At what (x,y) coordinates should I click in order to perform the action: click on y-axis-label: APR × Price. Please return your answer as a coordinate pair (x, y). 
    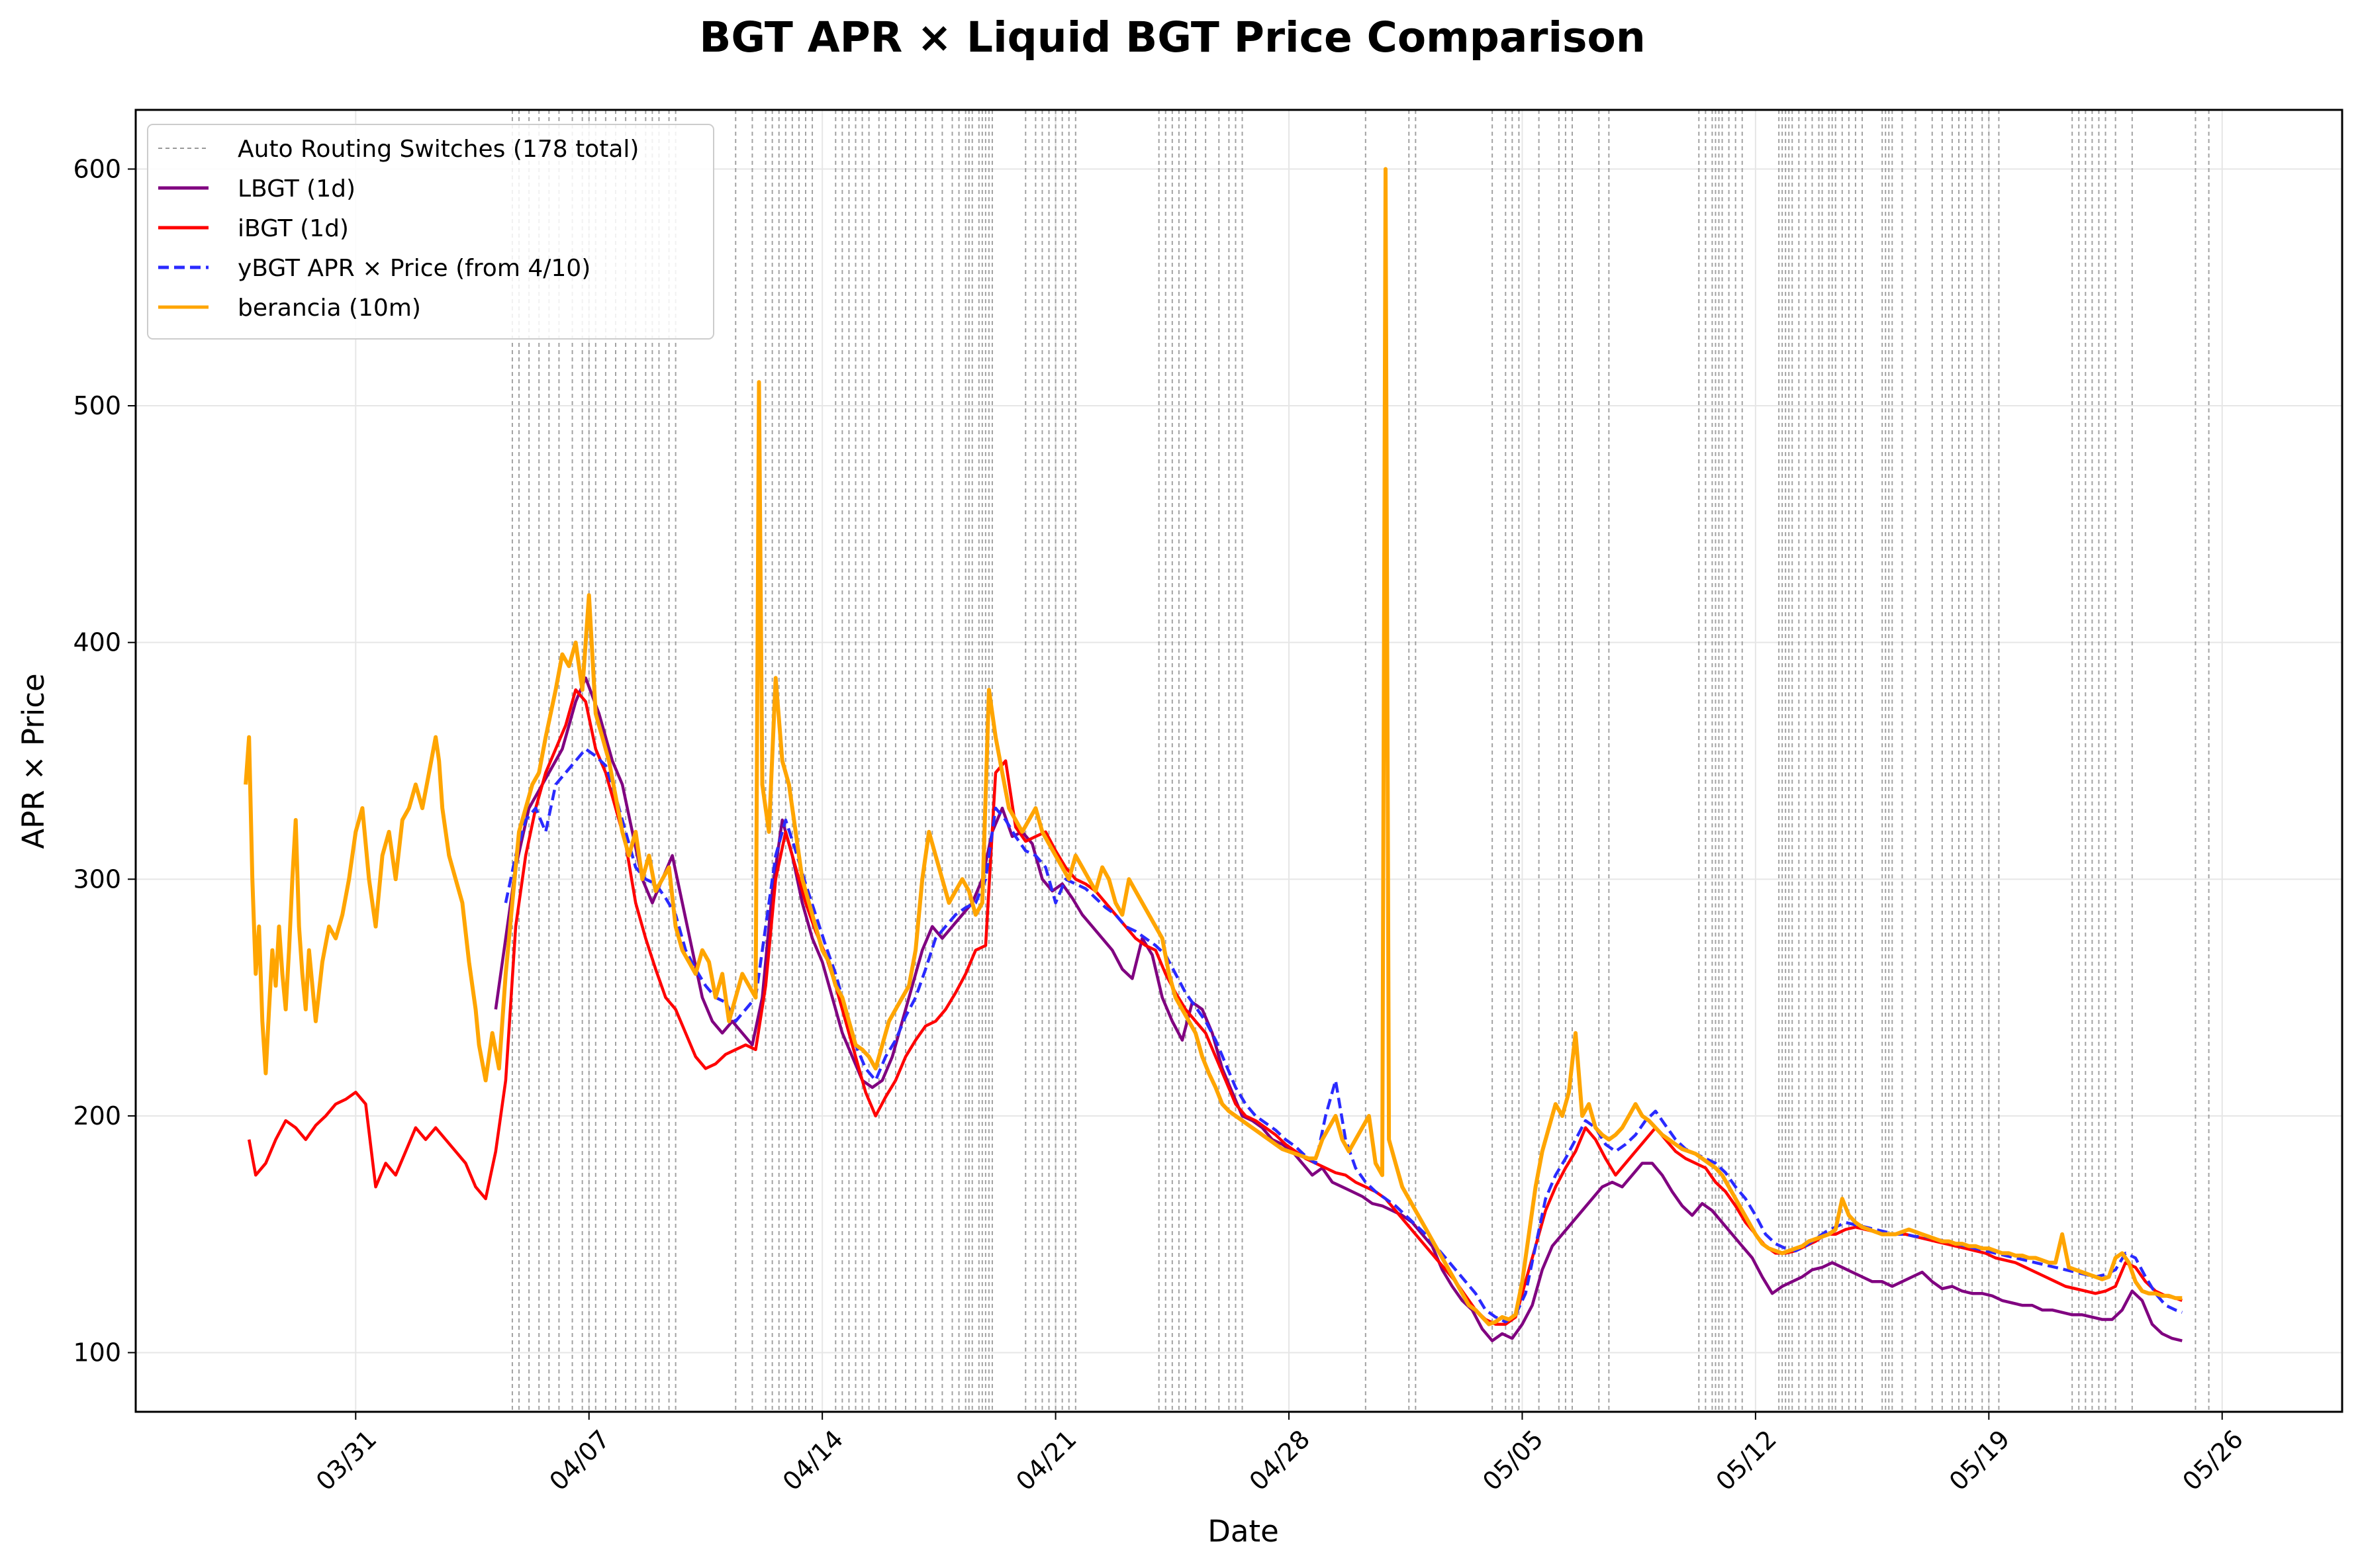
    Looking at the image, I should click on (33, 761).